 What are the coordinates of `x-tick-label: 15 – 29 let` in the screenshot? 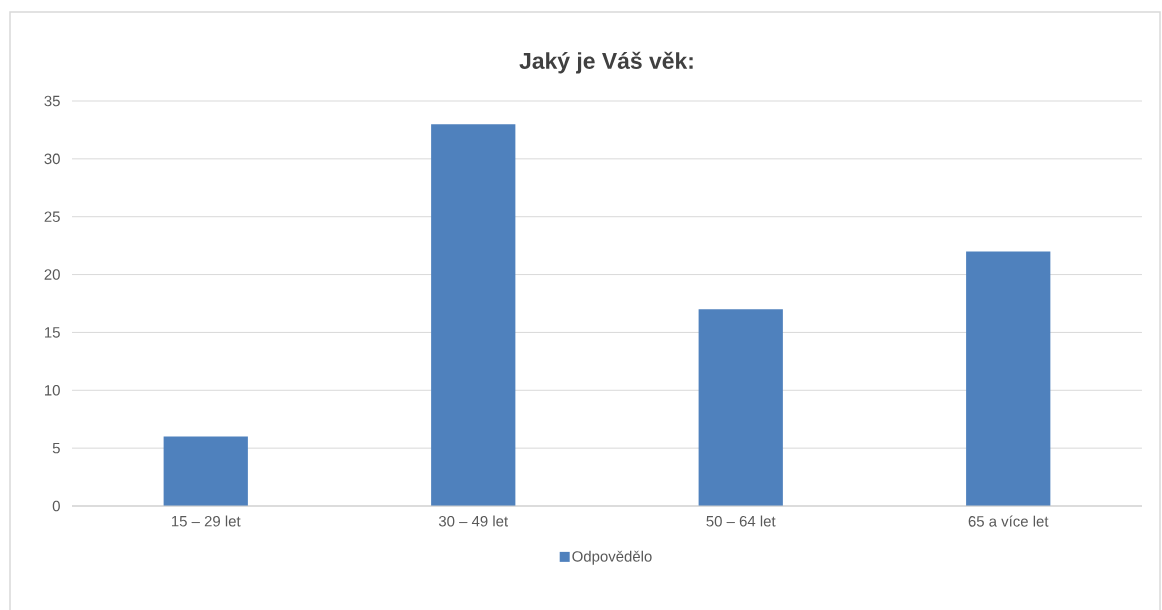 It's located at (206, 521).